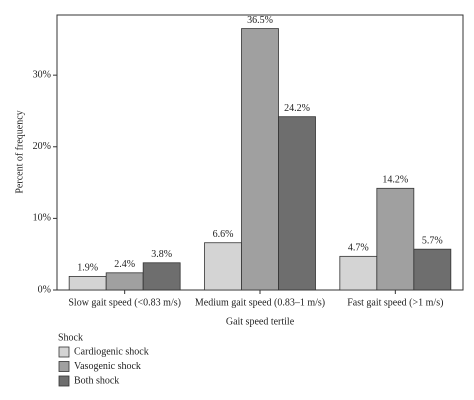  Describe the element at coordinates (124, 302) in the screenshot. I see `x-tick-label: Slow gait speed (<0.83 m/s)` at that location.